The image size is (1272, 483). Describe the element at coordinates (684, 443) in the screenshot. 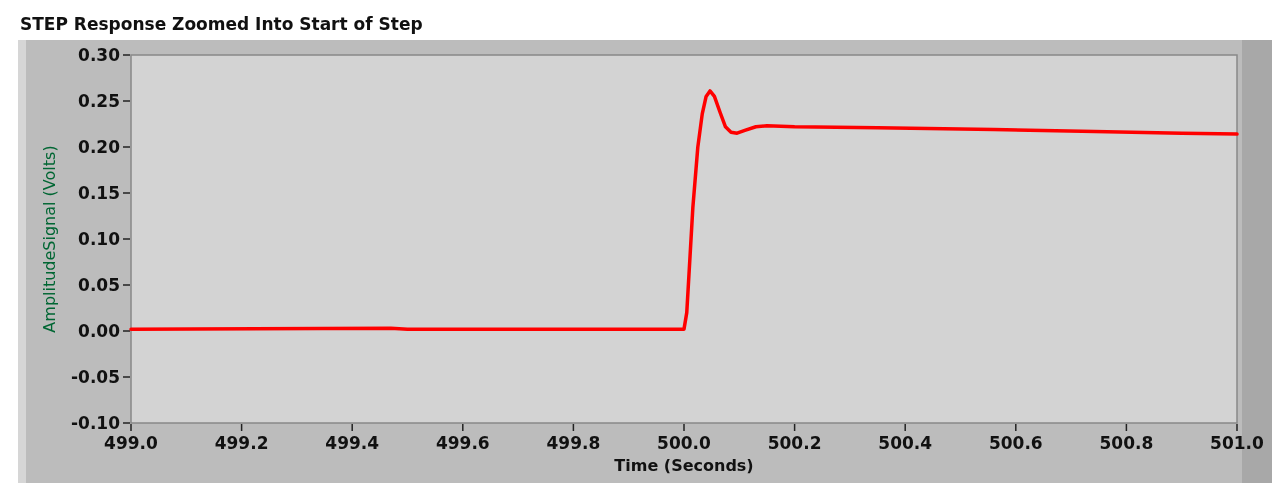

I see `x-tick-label: 500.0` at that location.